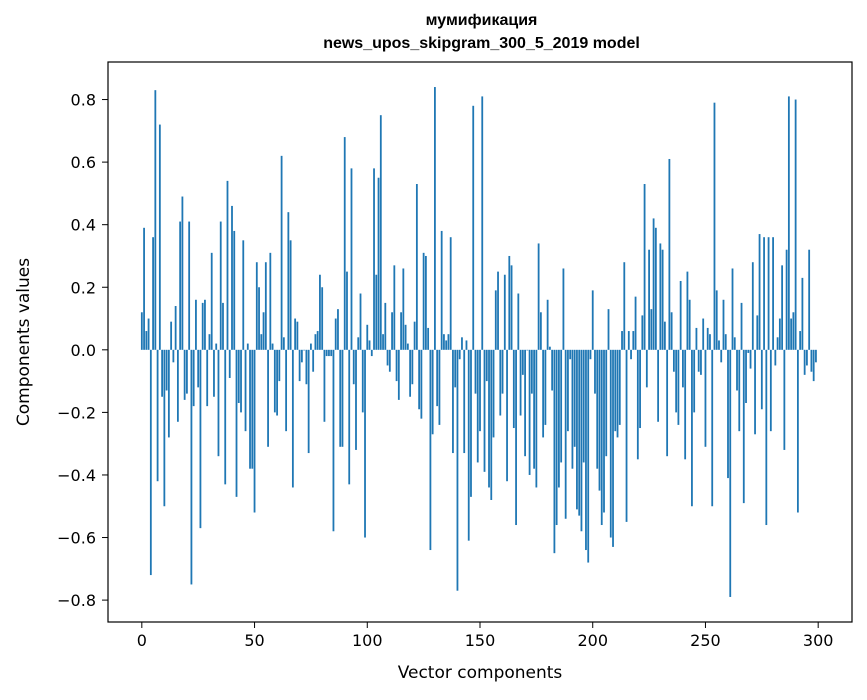 Image resolution: width=867 pixels, height=700 pixels. I want to click on y-tick-label: −0.8, so click(76, 600).